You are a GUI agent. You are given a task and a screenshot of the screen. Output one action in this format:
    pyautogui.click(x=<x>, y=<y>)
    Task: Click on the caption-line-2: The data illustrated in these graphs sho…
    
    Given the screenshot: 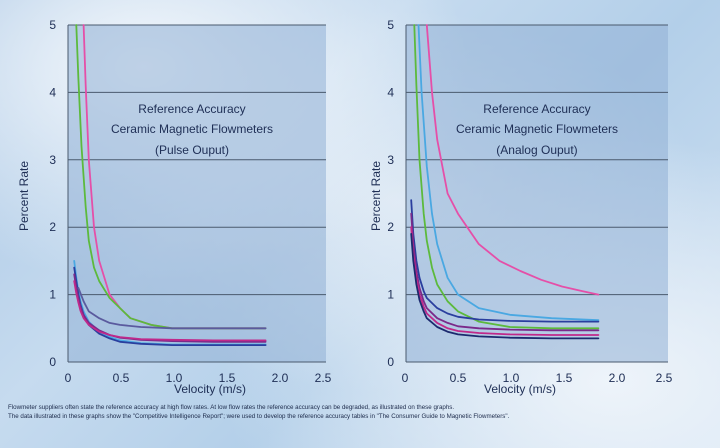 What is the action you would take?
    pyautogui.click(x=259, y=416)
    